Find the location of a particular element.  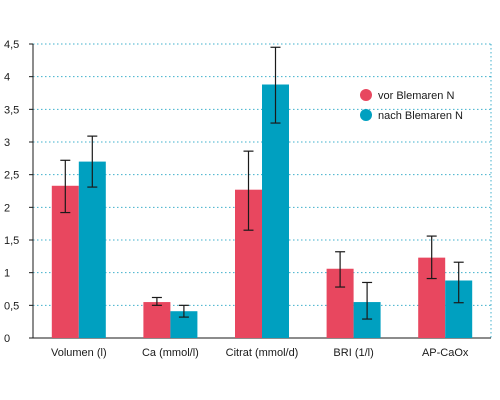

y-tick-labels: 0 0,5 1 1,5 2 2,5 3 3,5 4 4,5 is located at coordinates (11, 192).